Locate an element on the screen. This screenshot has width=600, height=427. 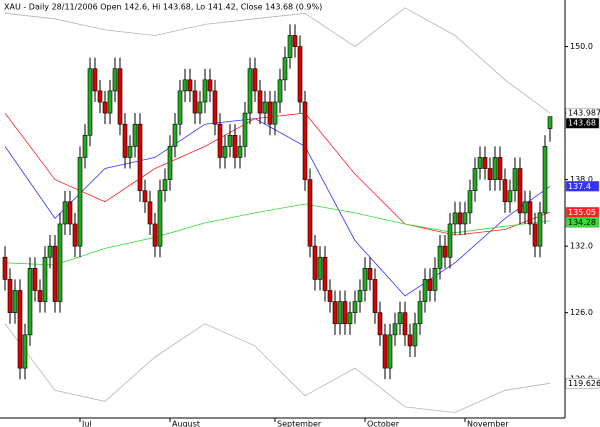
x-tick-label: Jul is located at coordinates (86, 423).